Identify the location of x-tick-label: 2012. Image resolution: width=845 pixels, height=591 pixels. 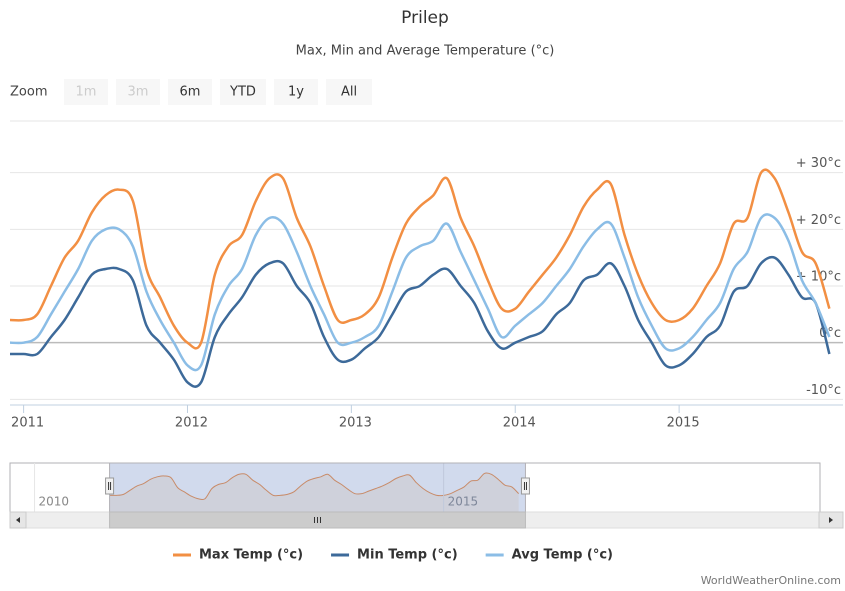
(191, 423).